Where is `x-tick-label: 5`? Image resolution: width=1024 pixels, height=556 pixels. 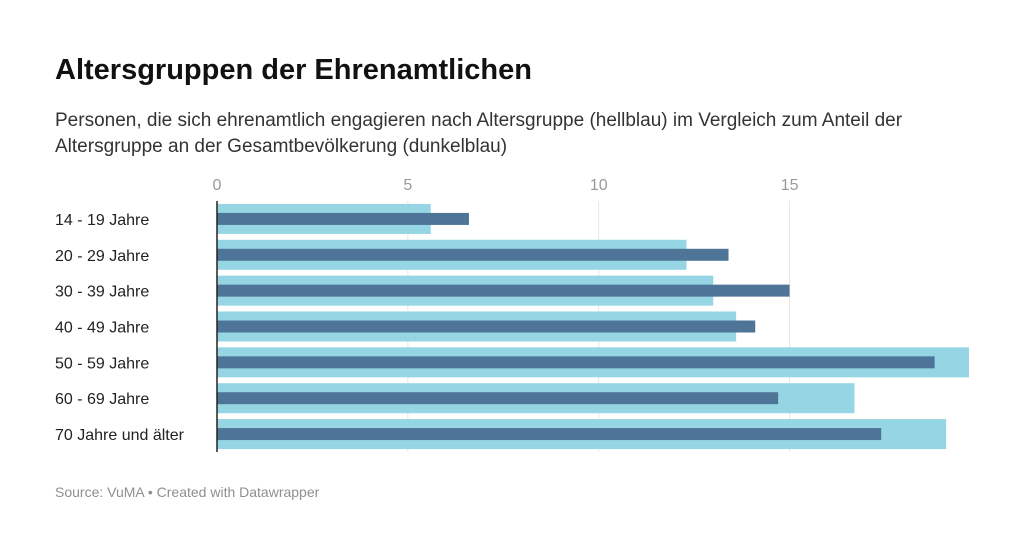 x-tick-label: 5 is located at coordinates (407, 185).